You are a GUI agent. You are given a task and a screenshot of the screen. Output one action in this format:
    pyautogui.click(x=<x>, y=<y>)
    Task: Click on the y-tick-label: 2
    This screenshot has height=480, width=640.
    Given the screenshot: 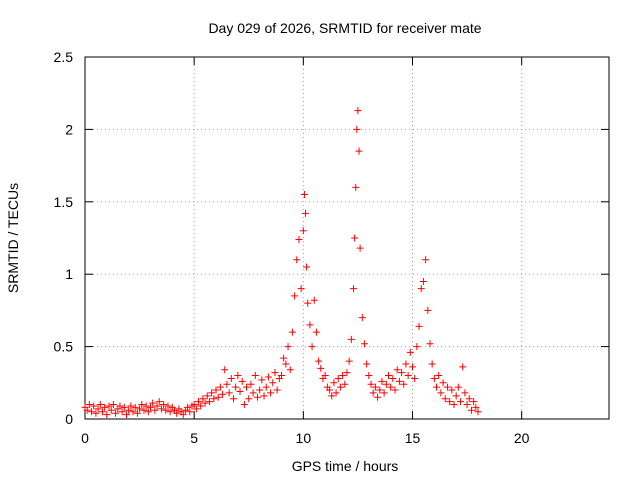 What is the action you would take?
    pyautogui.click(x=69, y=129)
    